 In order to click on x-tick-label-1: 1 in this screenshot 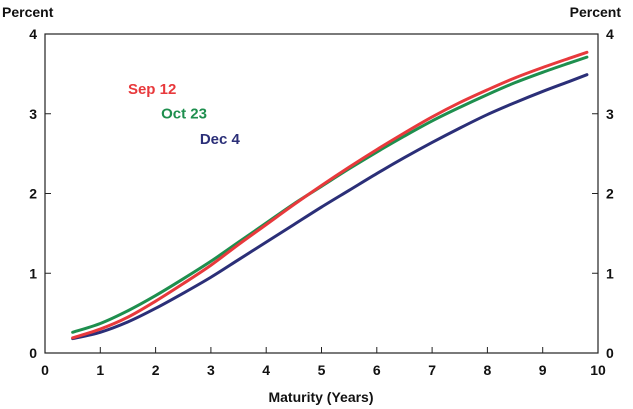, I will do `click(100, 370)`.